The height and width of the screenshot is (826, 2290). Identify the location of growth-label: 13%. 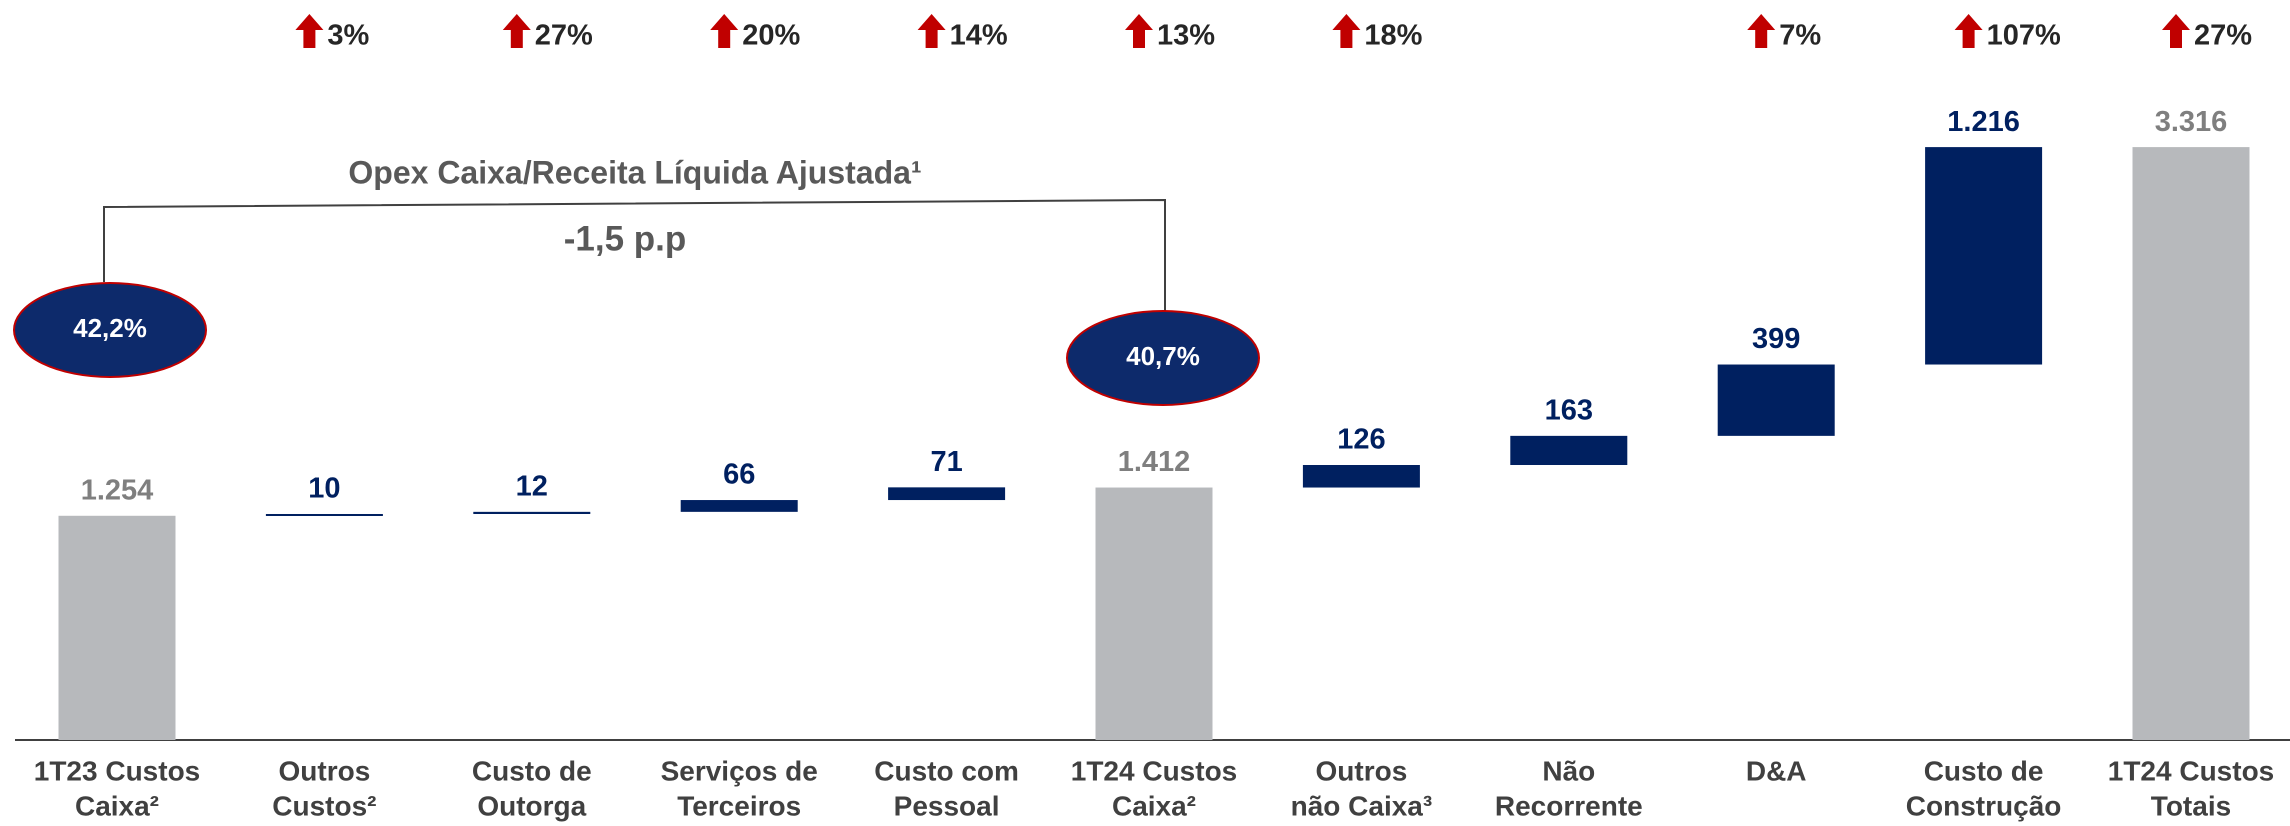
(1186, 36).